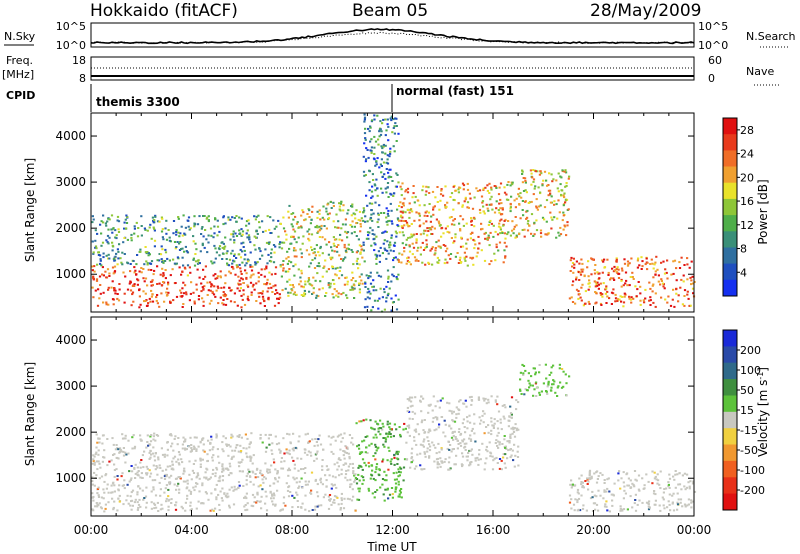 The width and height of the screenshot is (800, 554). Describe the element at coordinates (191, 530) in the screenshot. I see `x-tick-label: 04:00` at that location.